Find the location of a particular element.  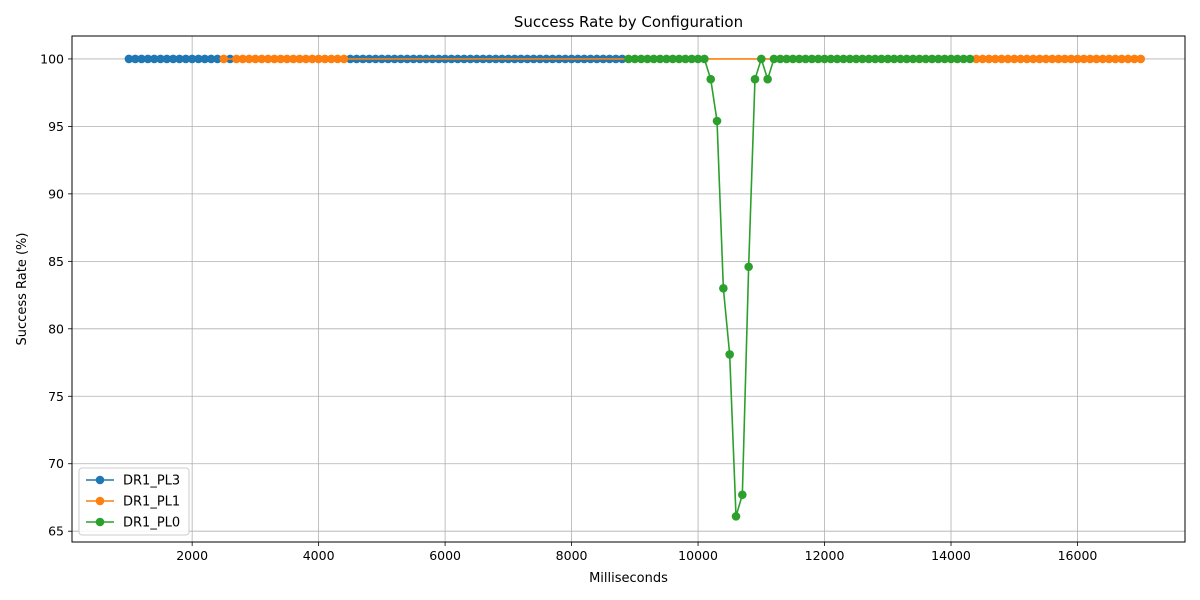

legend-box is located at coordinates (134, 501).